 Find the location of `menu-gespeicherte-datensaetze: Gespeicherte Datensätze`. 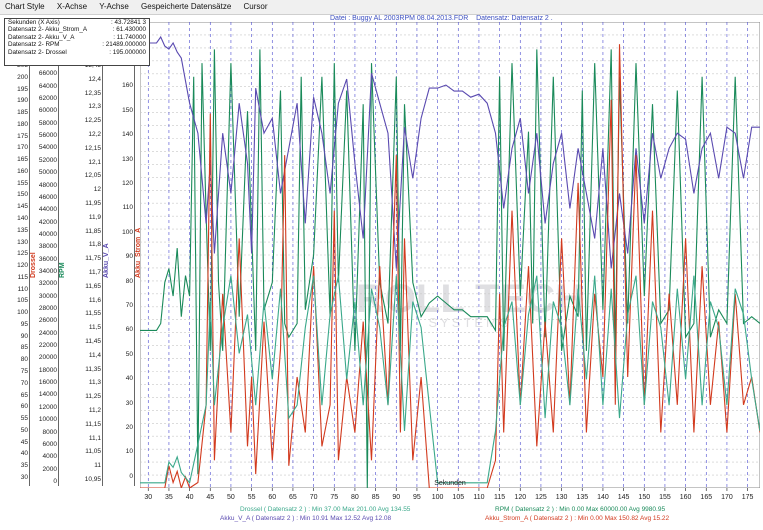

menu-gespeicherte-datensaetze: Gespeicherte Datensätze is located at coordinates (186, 6).